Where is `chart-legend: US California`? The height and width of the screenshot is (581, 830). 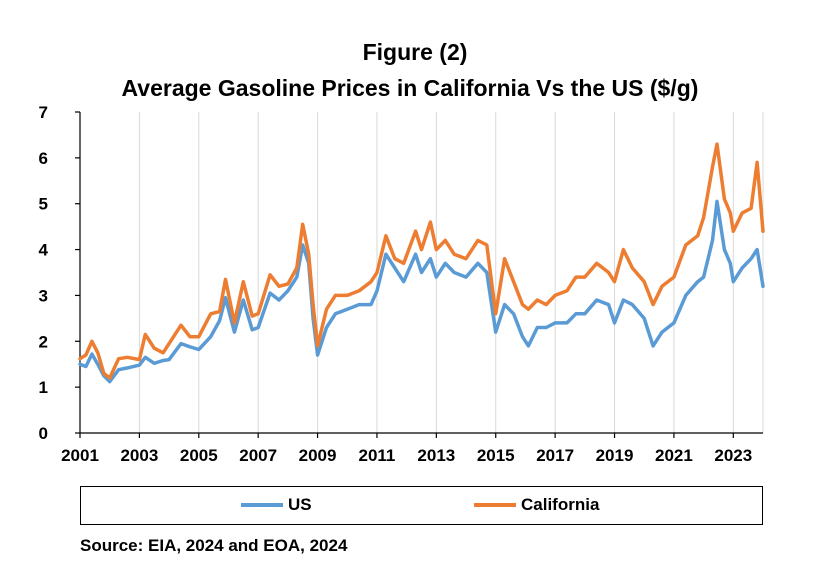 chart-legend: US California is located at coordinates (421, 505).